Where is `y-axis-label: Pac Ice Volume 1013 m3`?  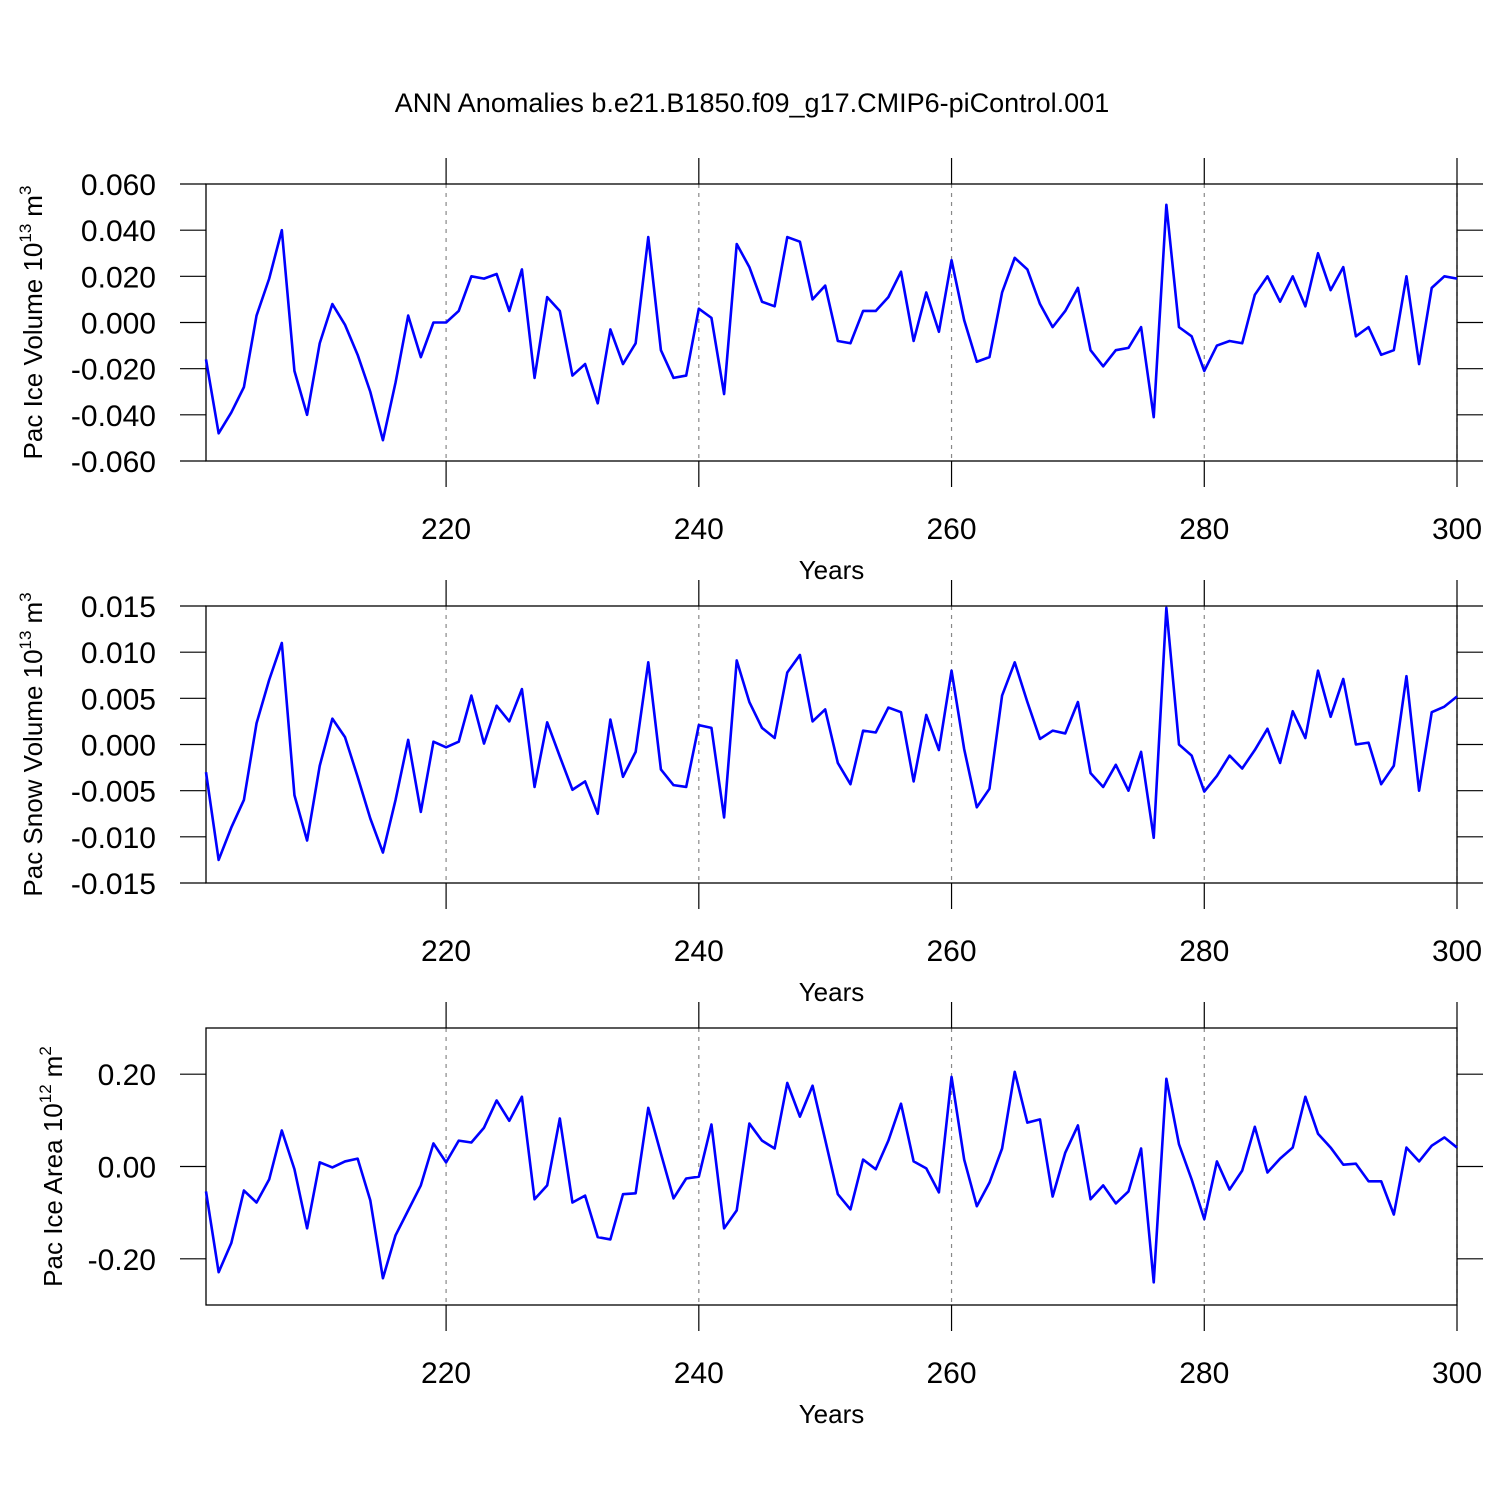 y-axis-label: Pac Ice Volume 1013 m3 is located at coordinates (32, 323).